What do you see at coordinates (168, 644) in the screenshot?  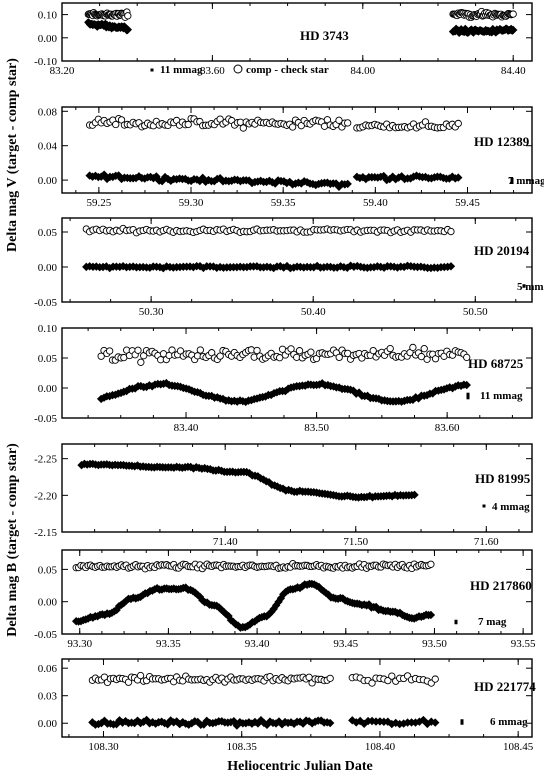 I see `x-tick-label: 93.35` at bounding box center [168, 644].